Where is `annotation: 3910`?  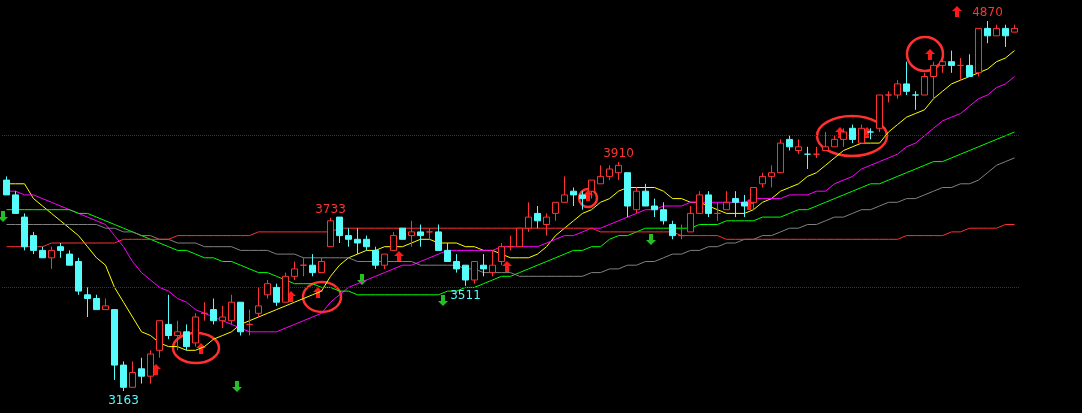 annotation: 3910 is located at coordinates (618, 152).